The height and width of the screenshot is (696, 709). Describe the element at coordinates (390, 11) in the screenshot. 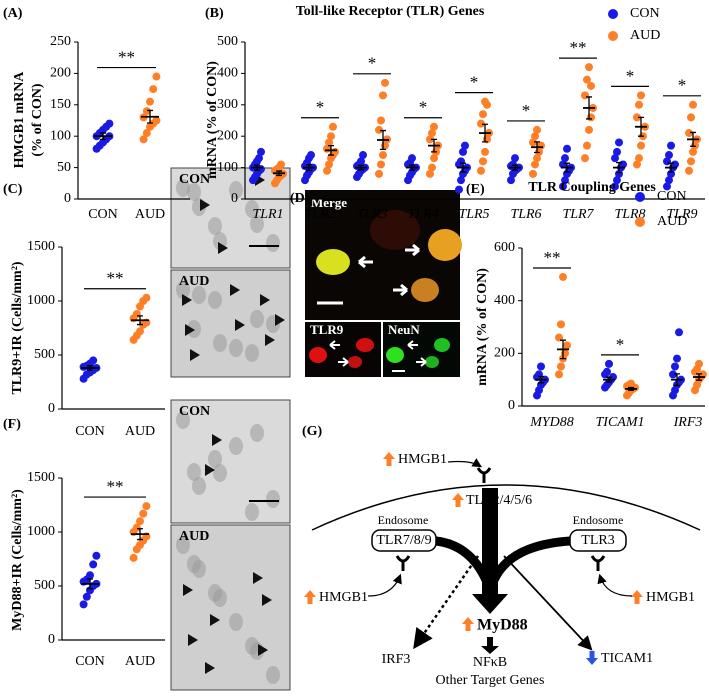

I see `chart-title: Toll-like Receptor (TLR) Genes` at that location.